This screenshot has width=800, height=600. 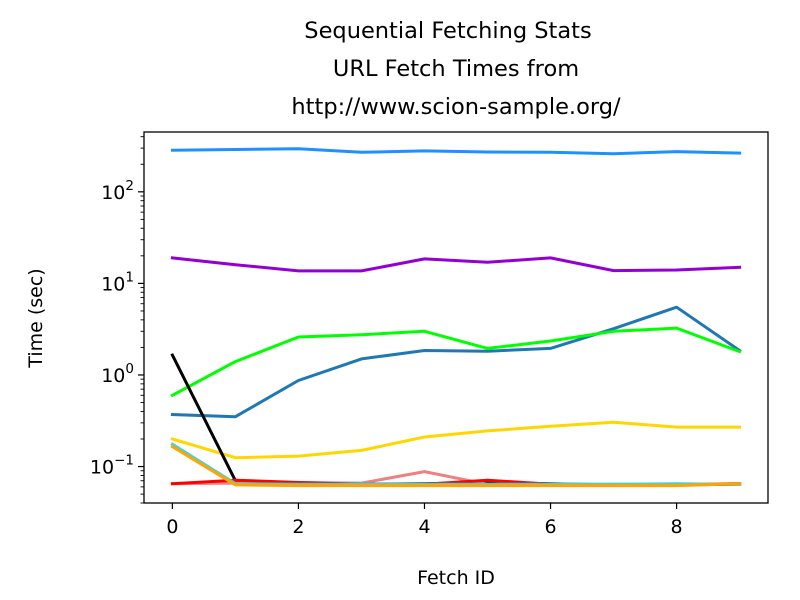 What do you see at coordinates (677, 527) in the screenshot?
I see `x-tick-label: 8` at bounding box center [677, 527].